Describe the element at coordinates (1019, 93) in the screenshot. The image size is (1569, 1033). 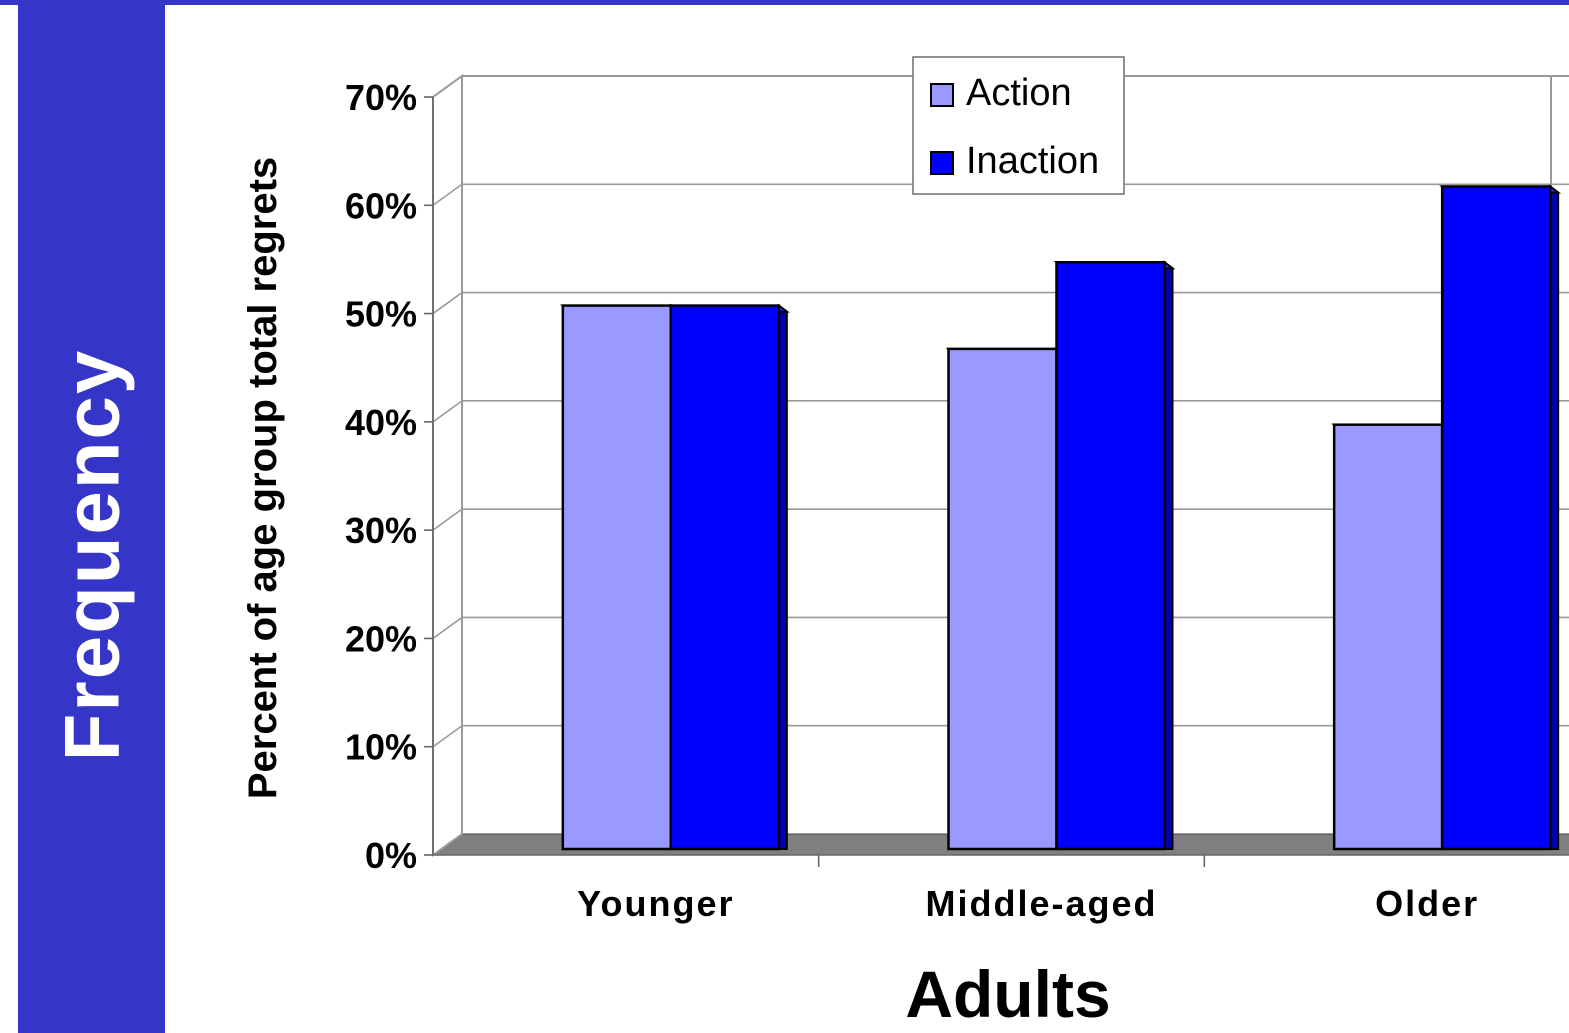
I see `legend-label: Action` at that location.